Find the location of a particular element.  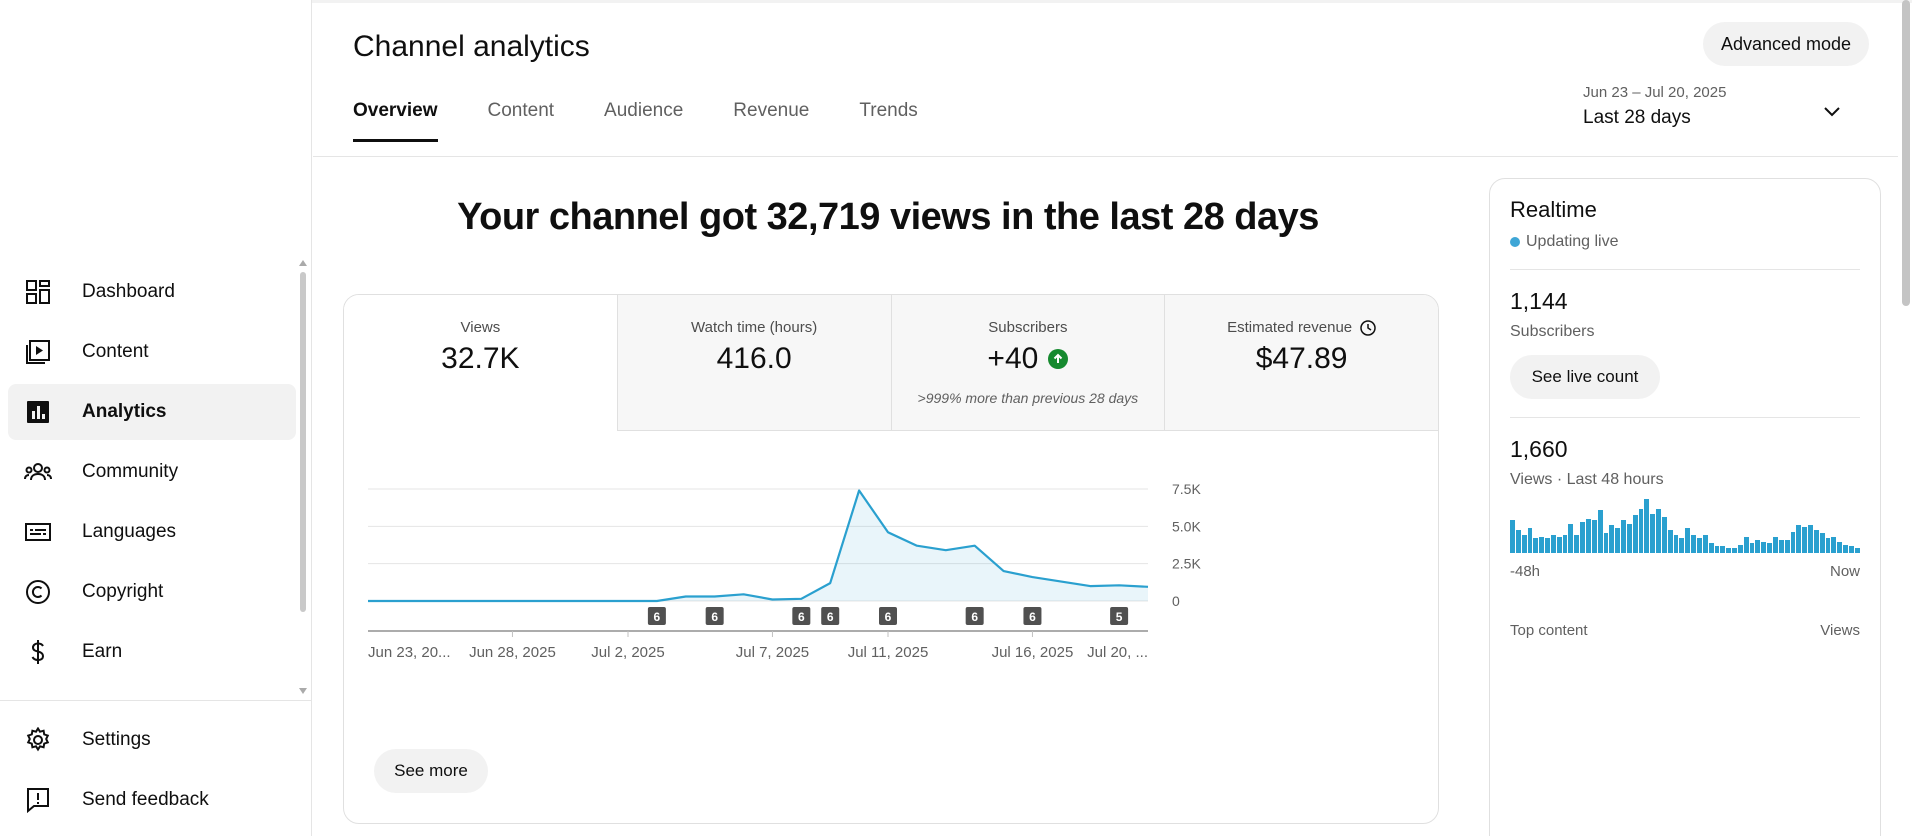

analytics-icon is located at coordinates (38, 412).